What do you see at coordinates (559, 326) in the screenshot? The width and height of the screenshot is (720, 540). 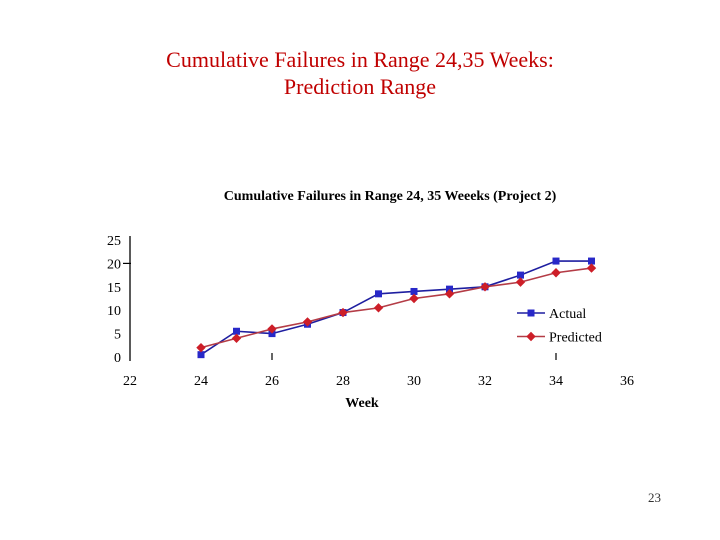 I see `legend: Actual Predicted` at bounding box center [559, 326].